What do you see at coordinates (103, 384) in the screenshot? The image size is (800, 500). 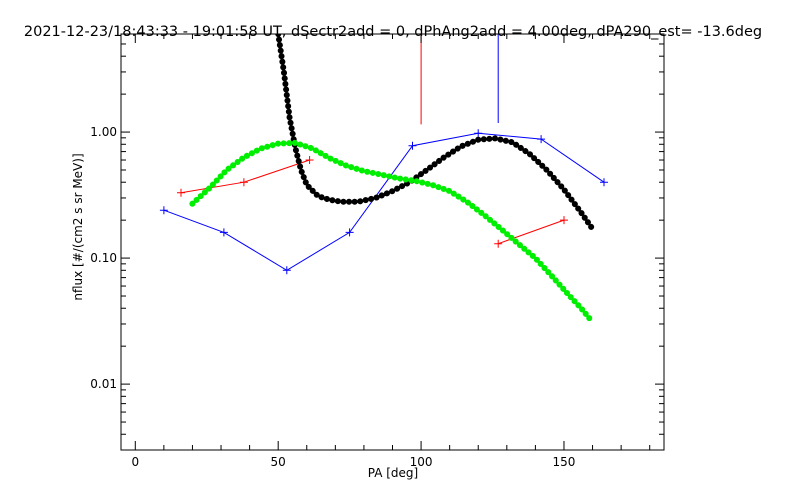 I see `y-tick-label: 0.01` at bounding box center [103, 384].